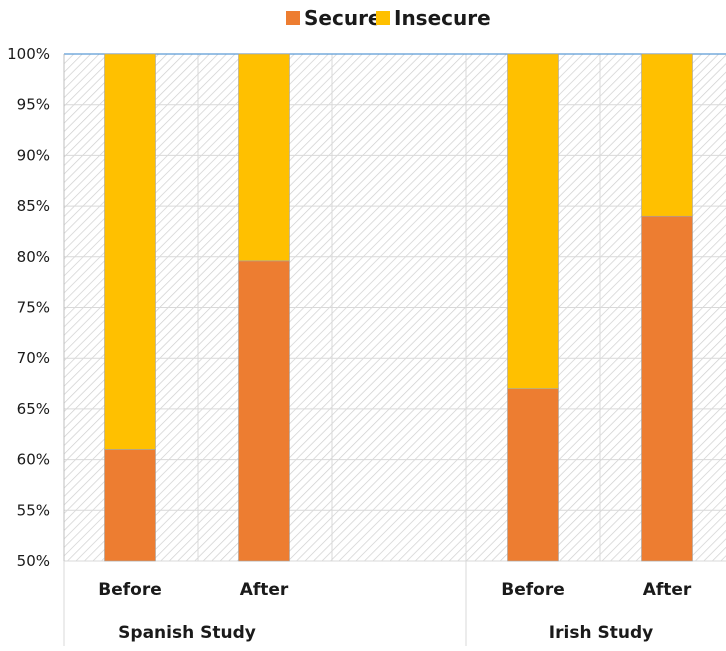 The image size is (726, 651). What do you see at coordinates (33, 257) in the screenshot?
I see `y-tick-label: 80%` at bounding box center [33, 257].